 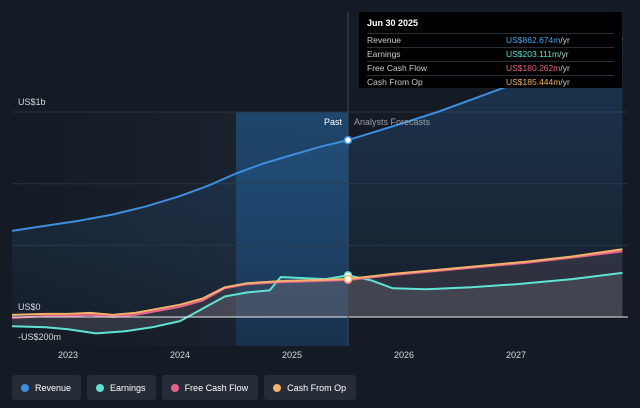 I want to click on tooltip-row-value: US$185.444m, so click(x=533, y=82).